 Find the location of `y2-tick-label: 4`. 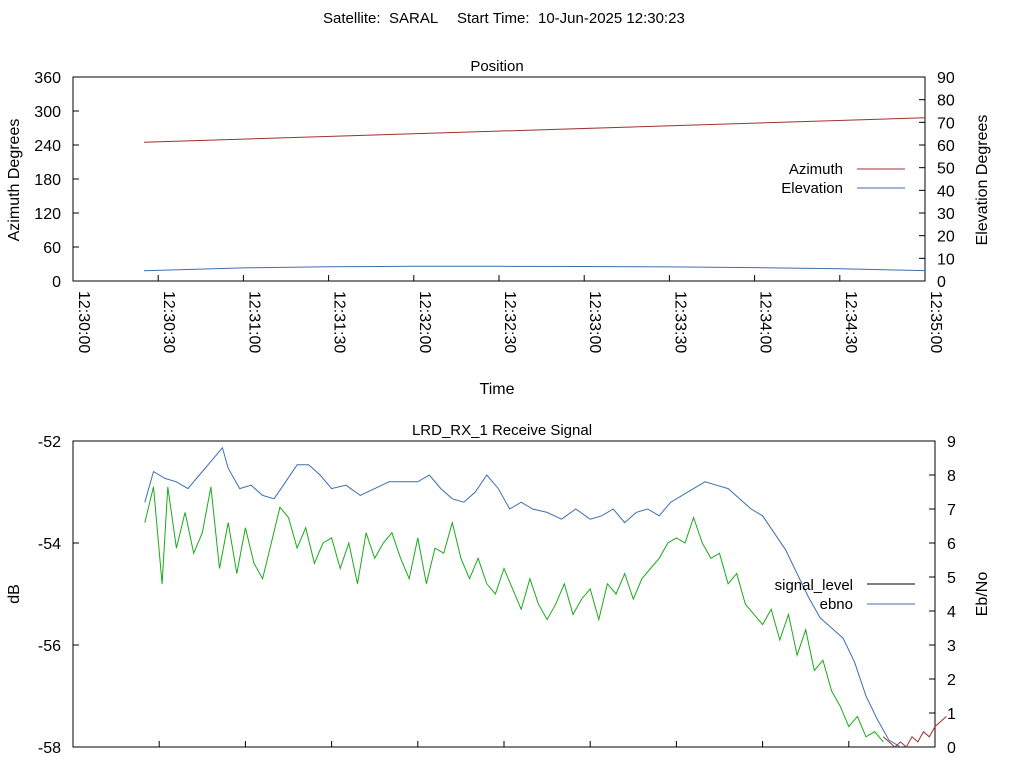

y2-tick-label: 4 is located at coordinates (951, 612).